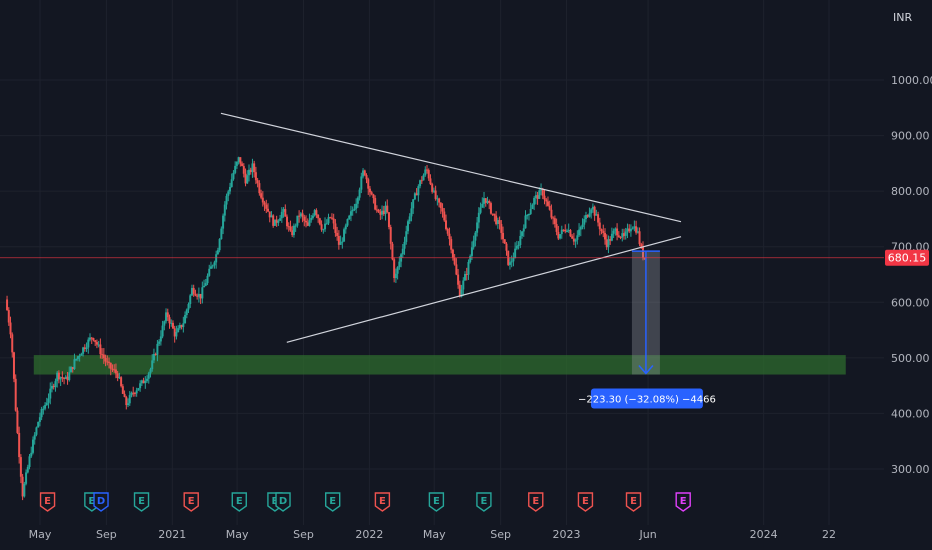 The height and width of the screenshot is (550, 932). What do you see at coordinates (451, 167) in the screenshot?
I see `trendline-upper` at bounding box center [451, 167].